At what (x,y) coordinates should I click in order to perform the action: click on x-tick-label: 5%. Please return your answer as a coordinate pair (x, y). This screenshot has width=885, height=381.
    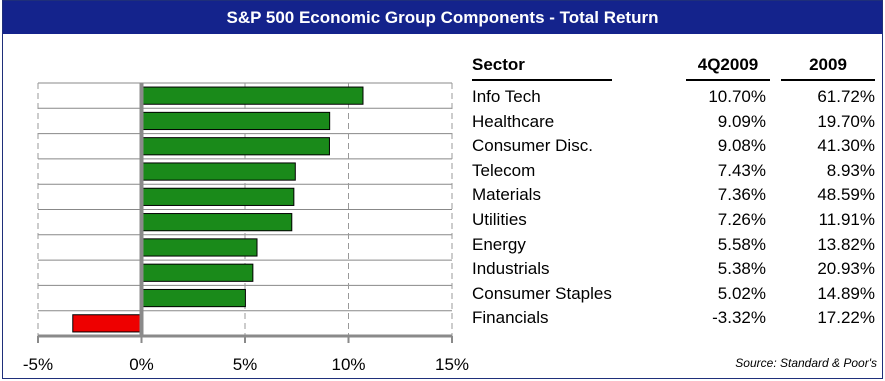
    Looking at the image, I should click on (245, 364).